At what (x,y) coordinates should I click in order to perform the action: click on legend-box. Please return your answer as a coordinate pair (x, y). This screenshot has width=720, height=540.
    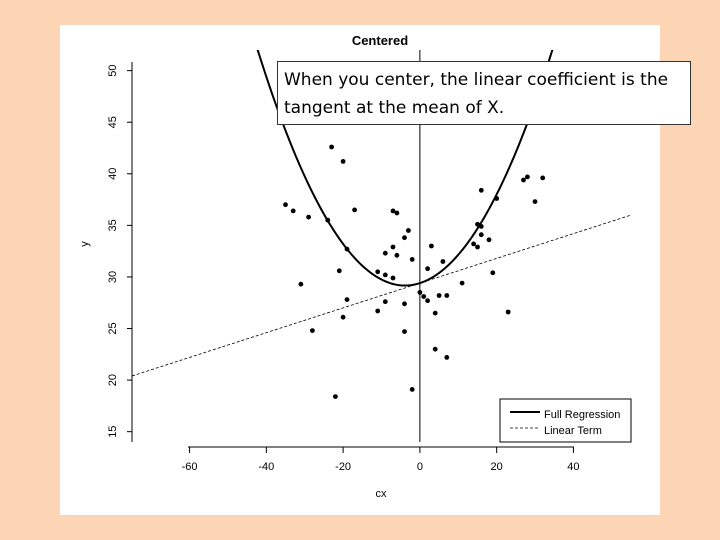
    Looking at the image, I should click on (565, 420).